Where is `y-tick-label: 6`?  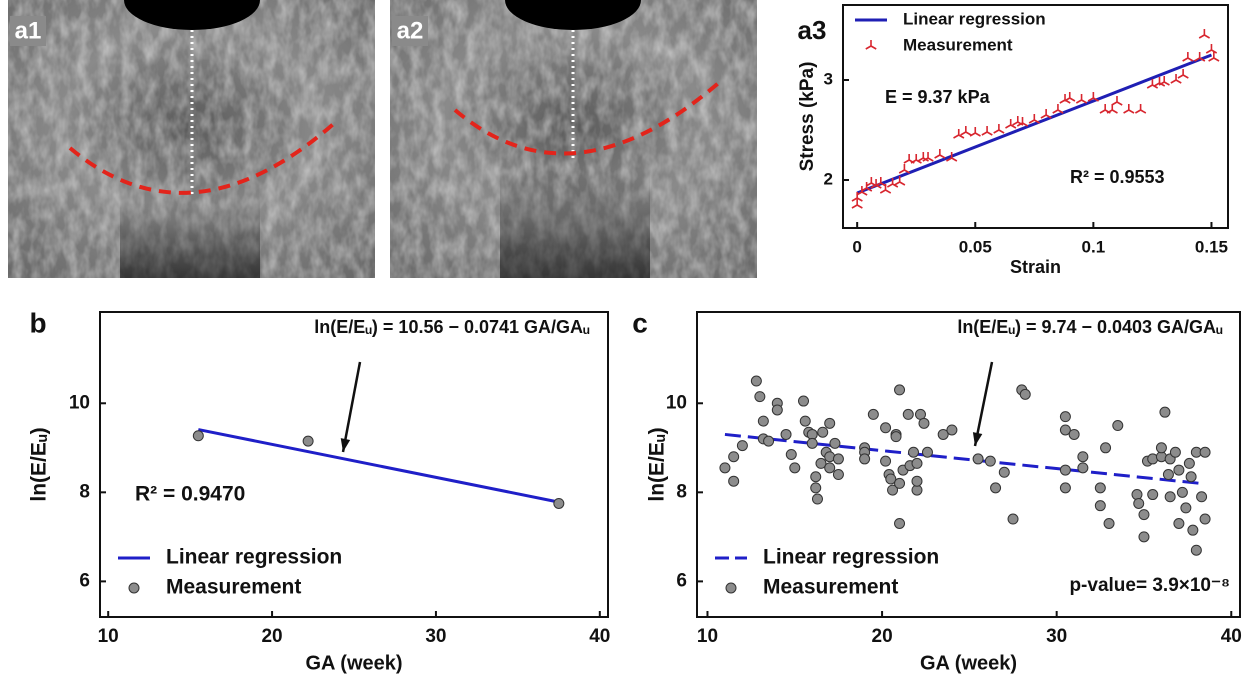
y-tick-label: 6 is located at coordinates (84, 580).